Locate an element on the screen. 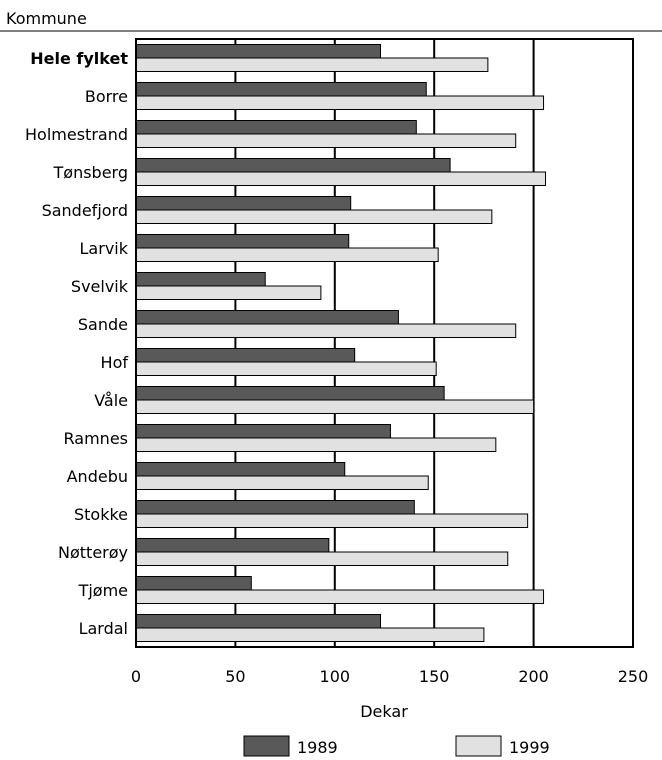 The image size is (662, 760). category-label: Larvik is located at coordinates (104, 248).